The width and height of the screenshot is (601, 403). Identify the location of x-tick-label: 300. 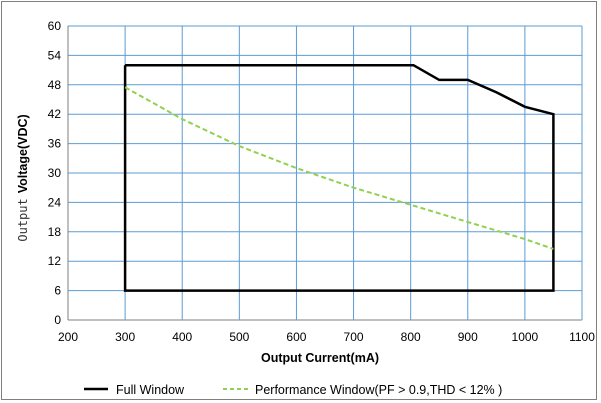
(125, 337).